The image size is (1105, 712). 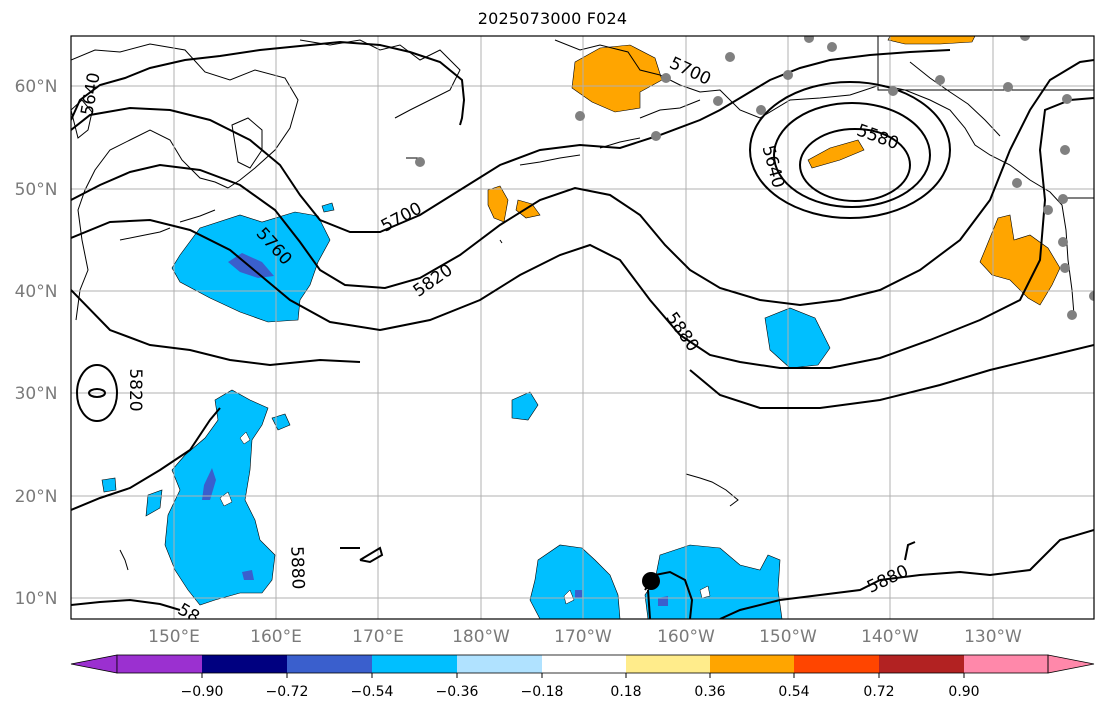 What do you see at coordinates (709, 692) in the screenshot?
I see `colorbar-tick-label: 0.36` at bounding box center [709, 692].